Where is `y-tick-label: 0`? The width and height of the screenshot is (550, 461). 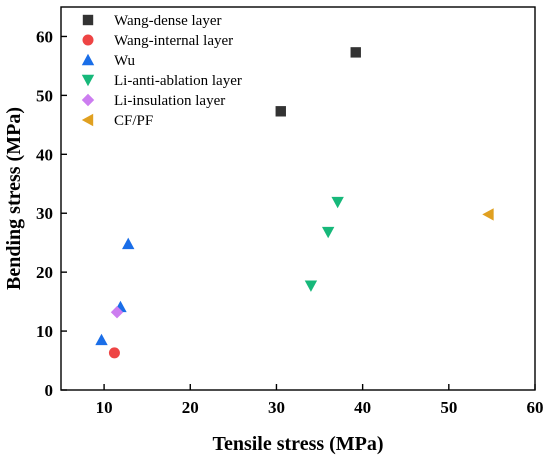 y-tick-label: 0 is located at coordinates (49, 390).